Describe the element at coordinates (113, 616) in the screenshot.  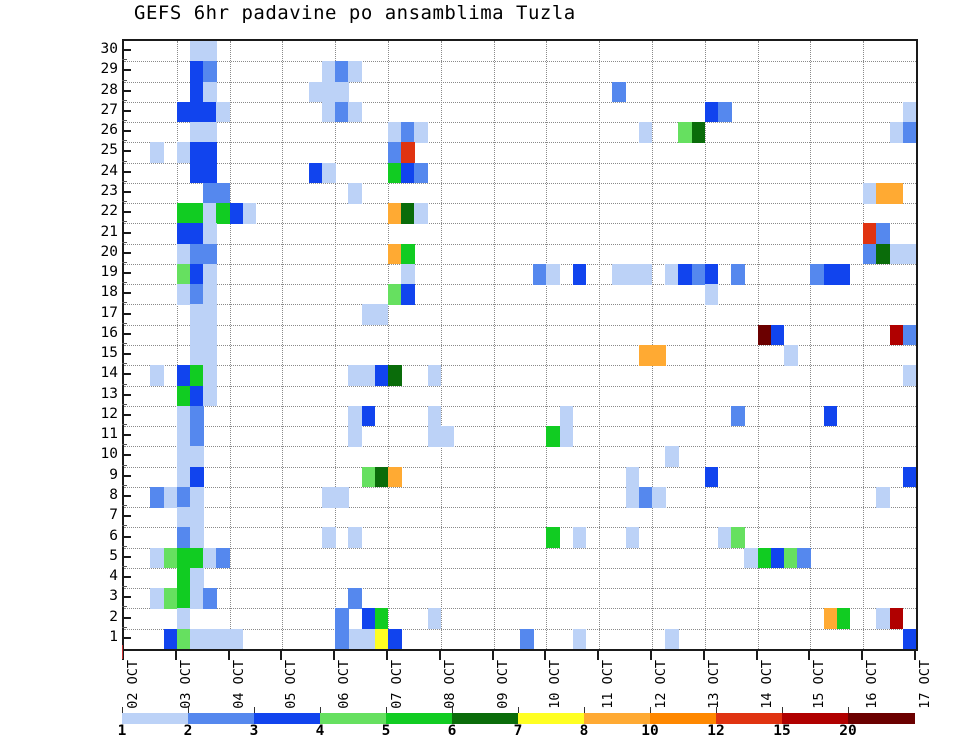
I see `y-tick-label: 2` at that location.